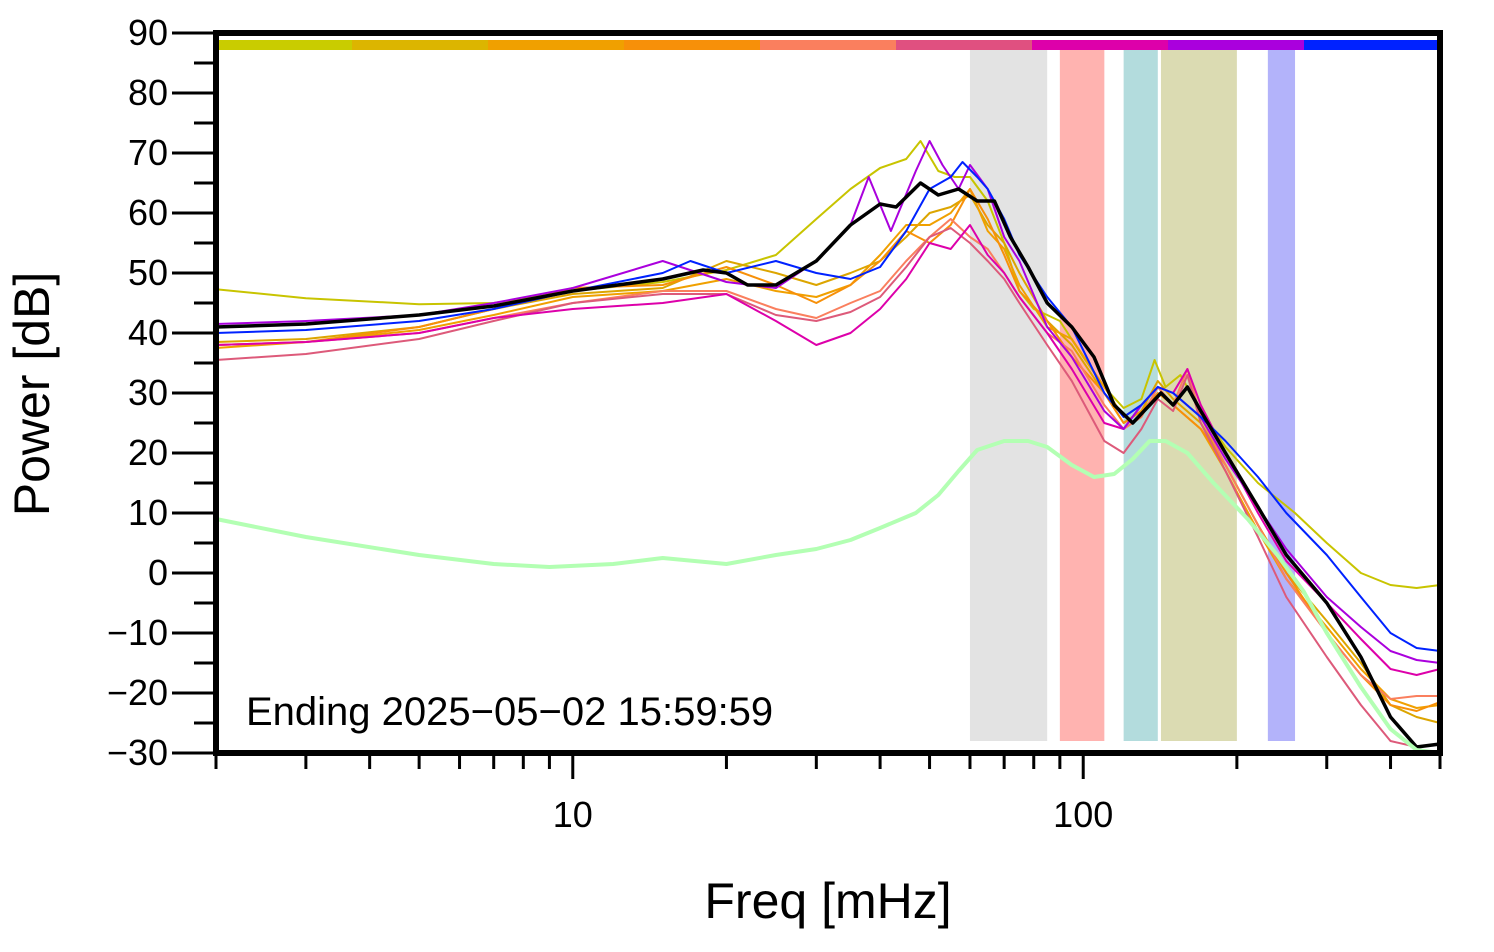 This screenshot has height=952, width=1494. I want to click on y-tick-label: 30, so click(148, 392).